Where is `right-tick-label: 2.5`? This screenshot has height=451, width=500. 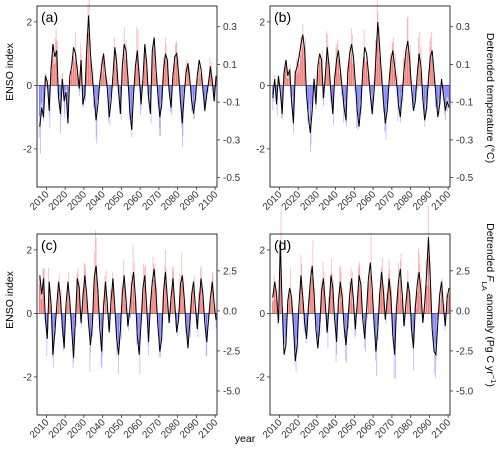
right-tick-label: 2.5 is located at coordinates (230, 271).